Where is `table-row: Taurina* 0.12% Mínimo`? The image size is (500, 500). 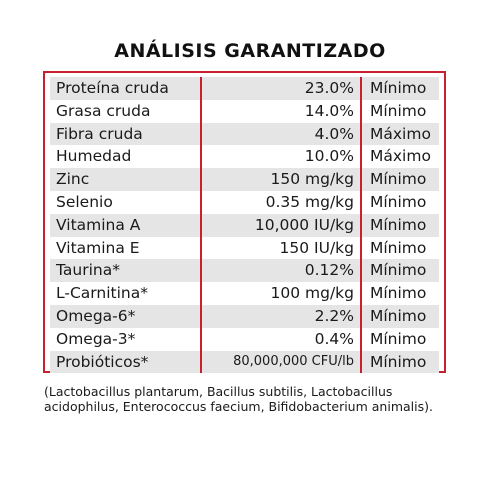 table-row: Taurina* 0.12% Mínimo is located at coordinates (244, 271).